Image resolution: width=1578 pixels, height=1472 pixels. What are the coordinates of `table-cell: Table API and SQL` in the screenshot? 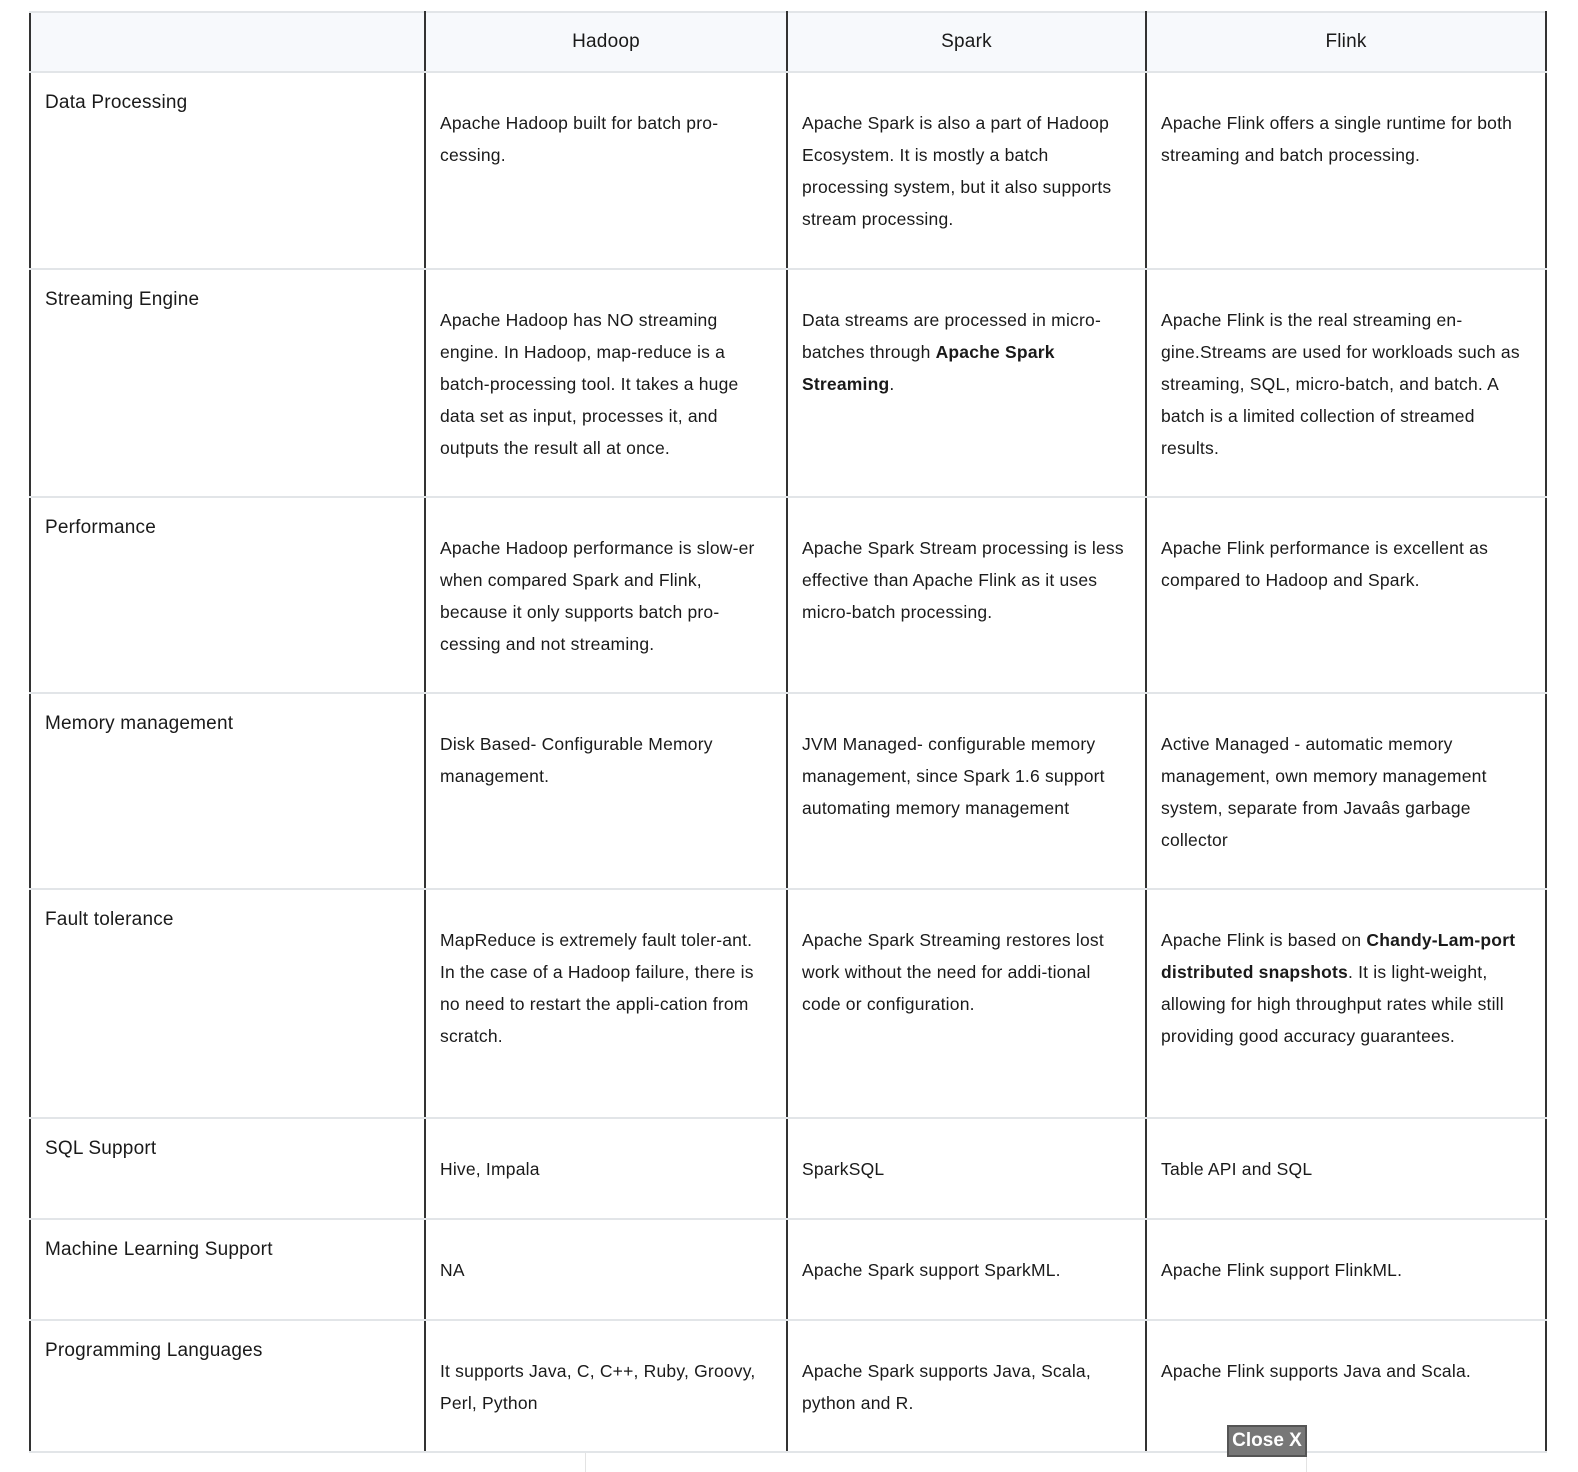 It's located at (1346, 1168).